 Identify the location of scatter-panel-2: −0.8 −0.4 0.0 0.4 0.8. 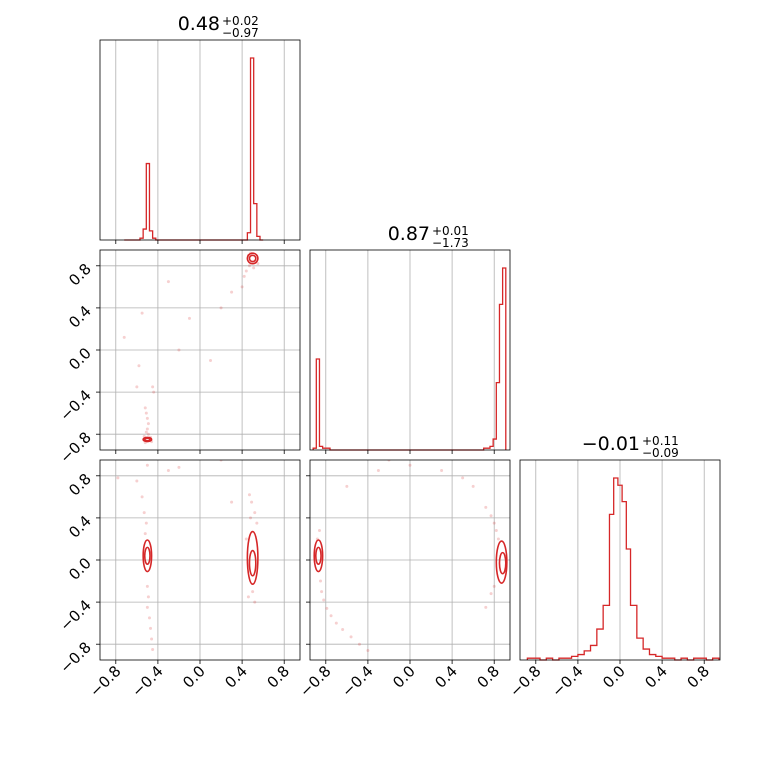
(403, 580).